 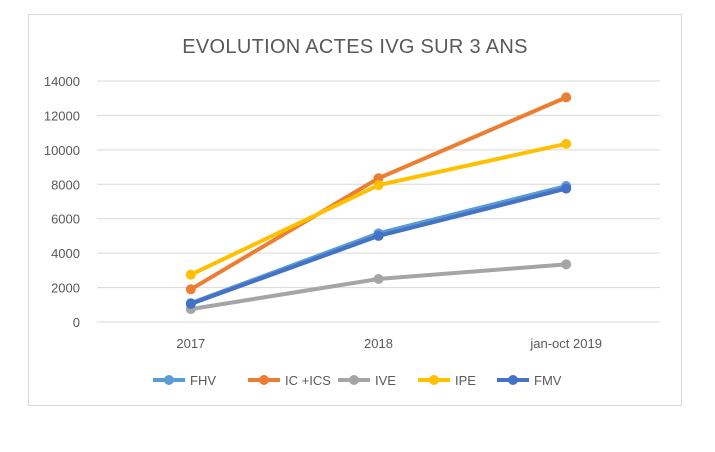 What do you see at coordinates (367, 380) in the screenshot?
I see `legend-item-ive: IVE` at bounding box center [367, 380].